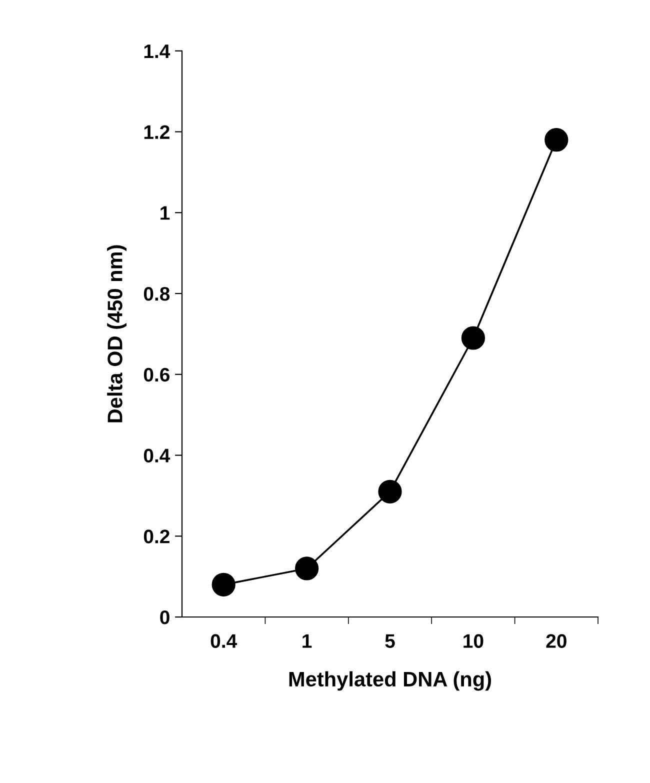  Describe the element at coordinates (157, 375) in the screenshot. I see `y-tick-label: 0.6` at that location.